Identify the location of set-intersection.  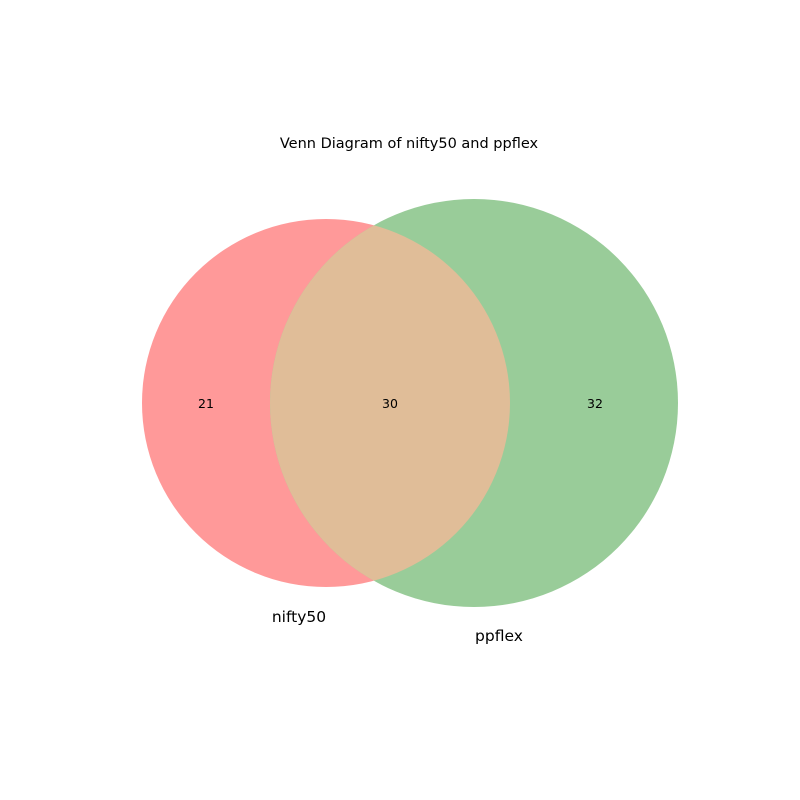
(390, 403).